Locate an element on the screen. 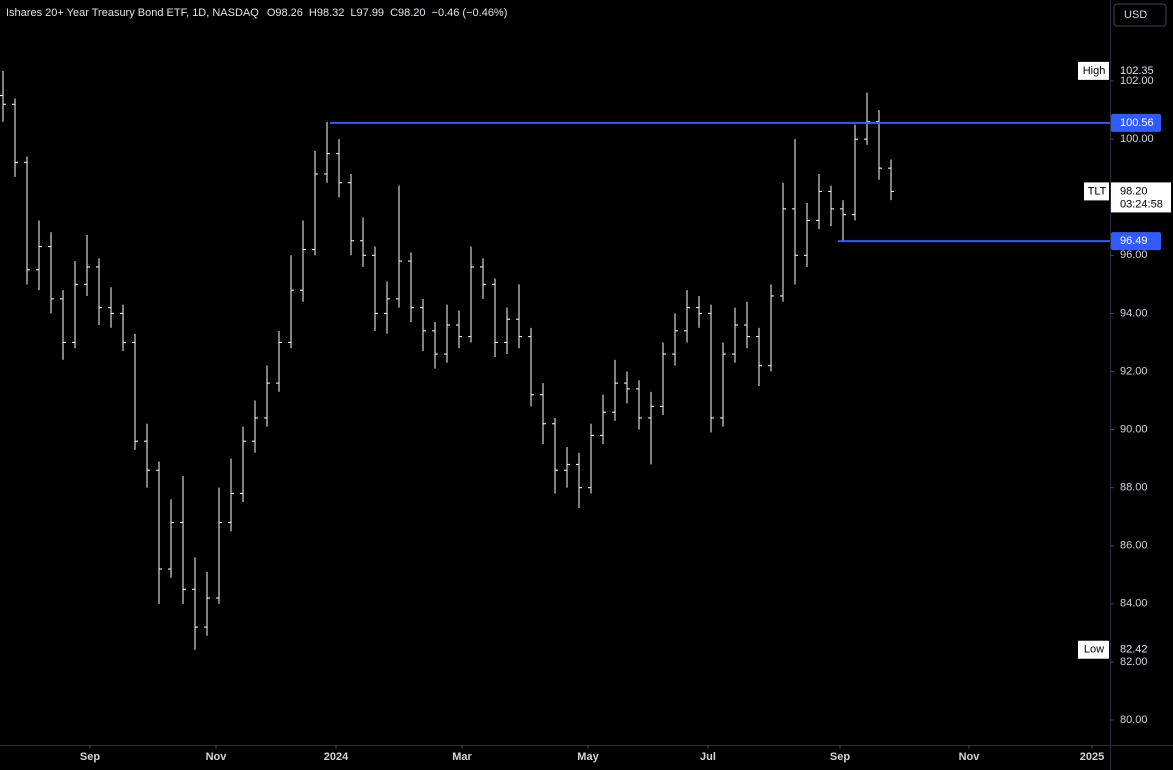 The height and width of the screenshot is (770, 1173). last-price-box is located at coordinates (1141, 197).